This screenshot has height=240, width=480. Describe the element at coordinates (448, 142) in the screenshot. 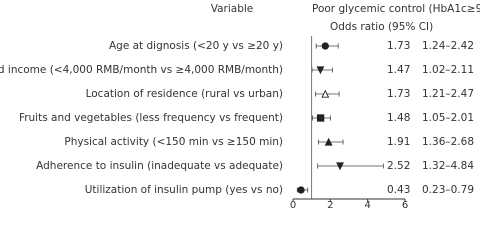

I see `ci-label: 1.36–2.68` at that location.